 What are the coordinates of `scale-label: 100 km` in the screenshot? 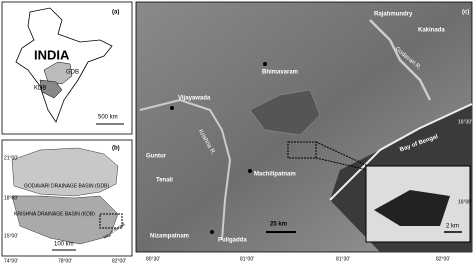 It's located at (64, 245).